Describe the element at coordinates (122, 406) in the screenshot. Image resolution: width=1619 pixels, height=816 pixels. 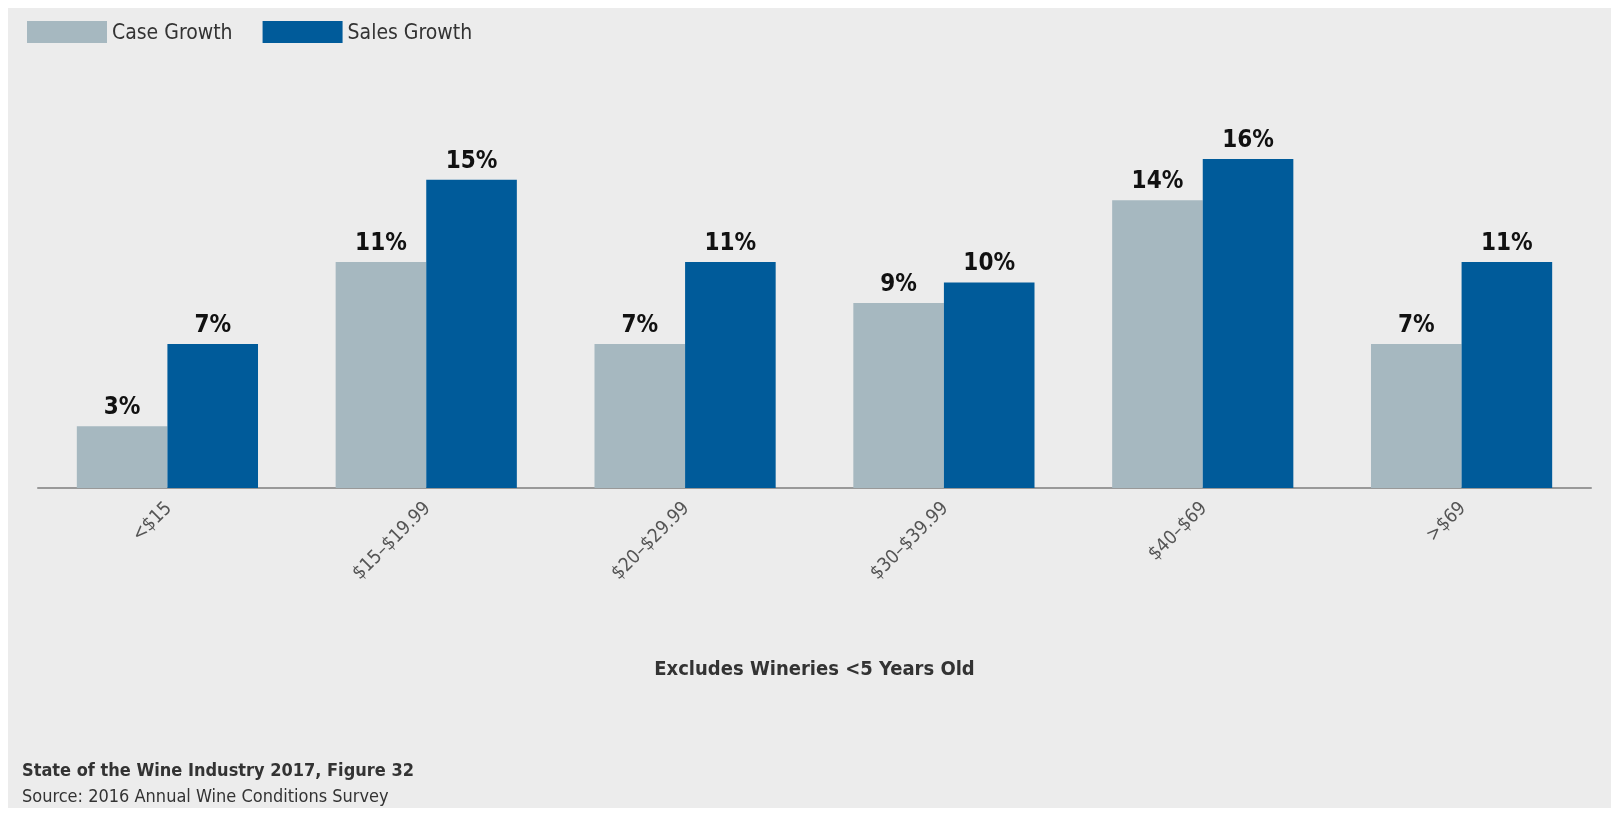
I see `data-label: 3%` at that location.